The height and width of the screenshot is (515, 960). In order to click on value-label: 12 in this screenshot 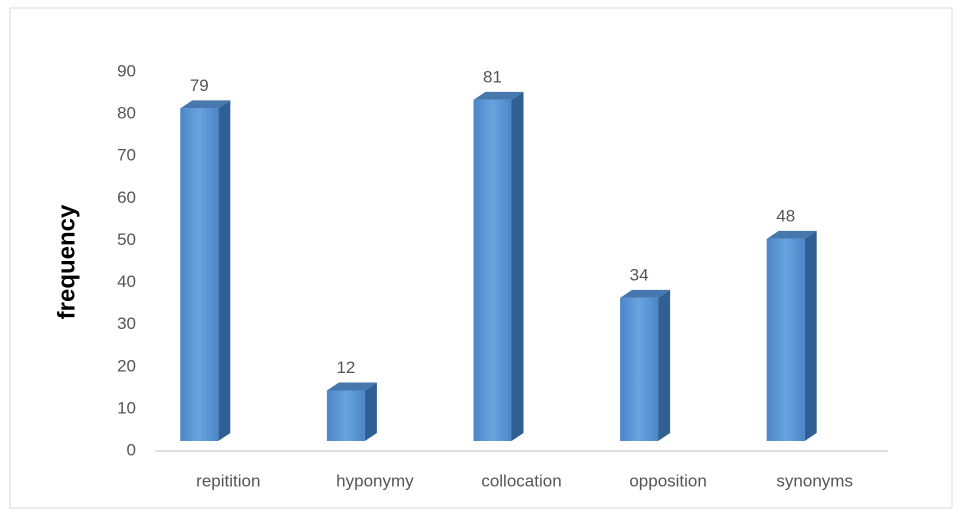, I will do `click(345, 367)`.